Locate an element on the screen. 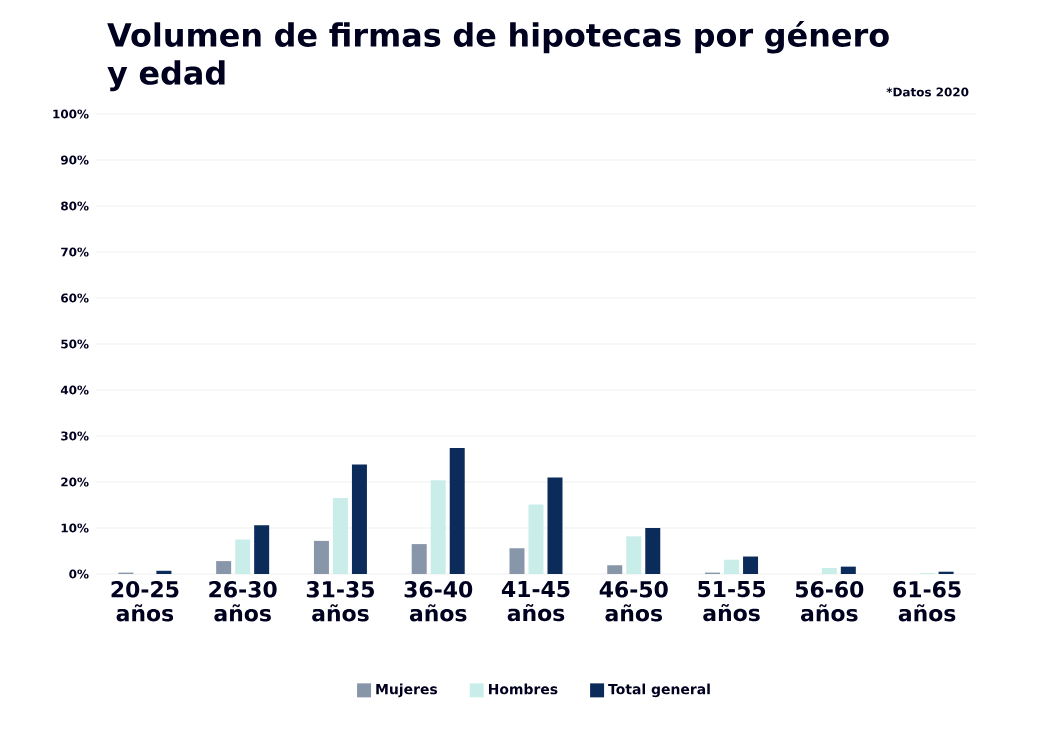  x-tick-label: 46-50 años is located at coordinates (633, 601).